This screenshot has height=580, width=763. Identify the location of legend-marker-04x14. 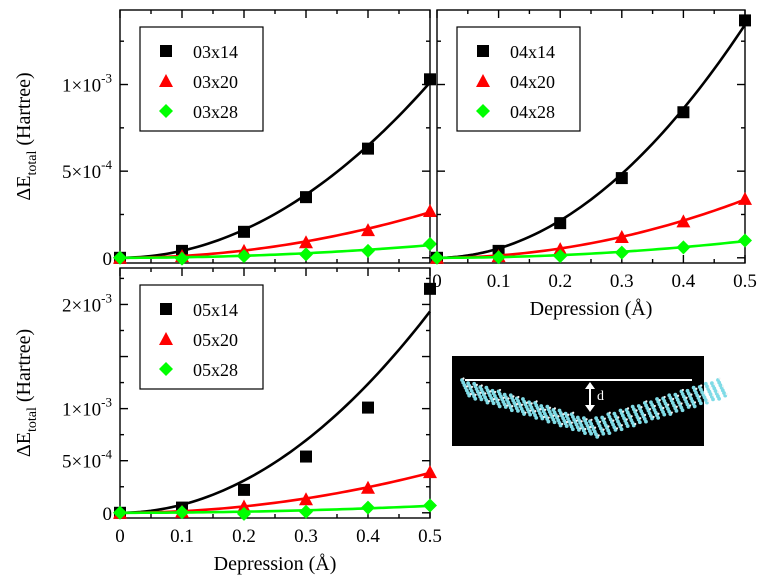
(483, 51).